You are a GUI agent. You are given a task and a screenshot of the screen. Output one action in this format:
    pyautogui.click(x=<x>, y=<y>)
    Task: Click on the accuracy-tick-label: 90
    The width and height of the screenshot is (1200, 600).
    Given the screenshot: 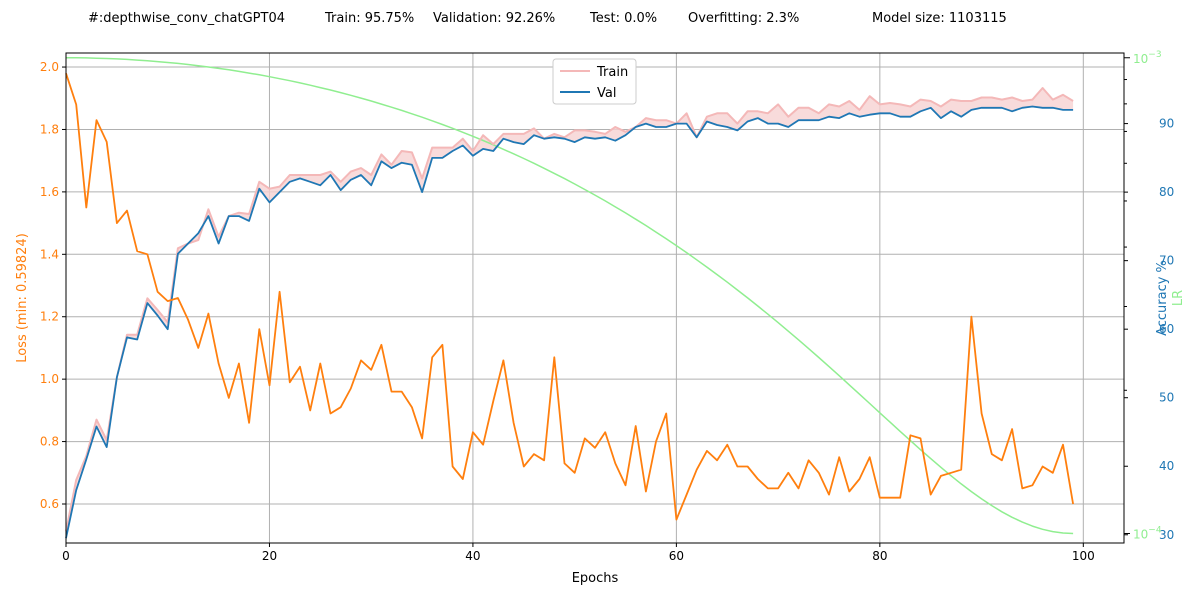 What is the action you would take?
    pyautogui.click(x=1166, y=124)
    